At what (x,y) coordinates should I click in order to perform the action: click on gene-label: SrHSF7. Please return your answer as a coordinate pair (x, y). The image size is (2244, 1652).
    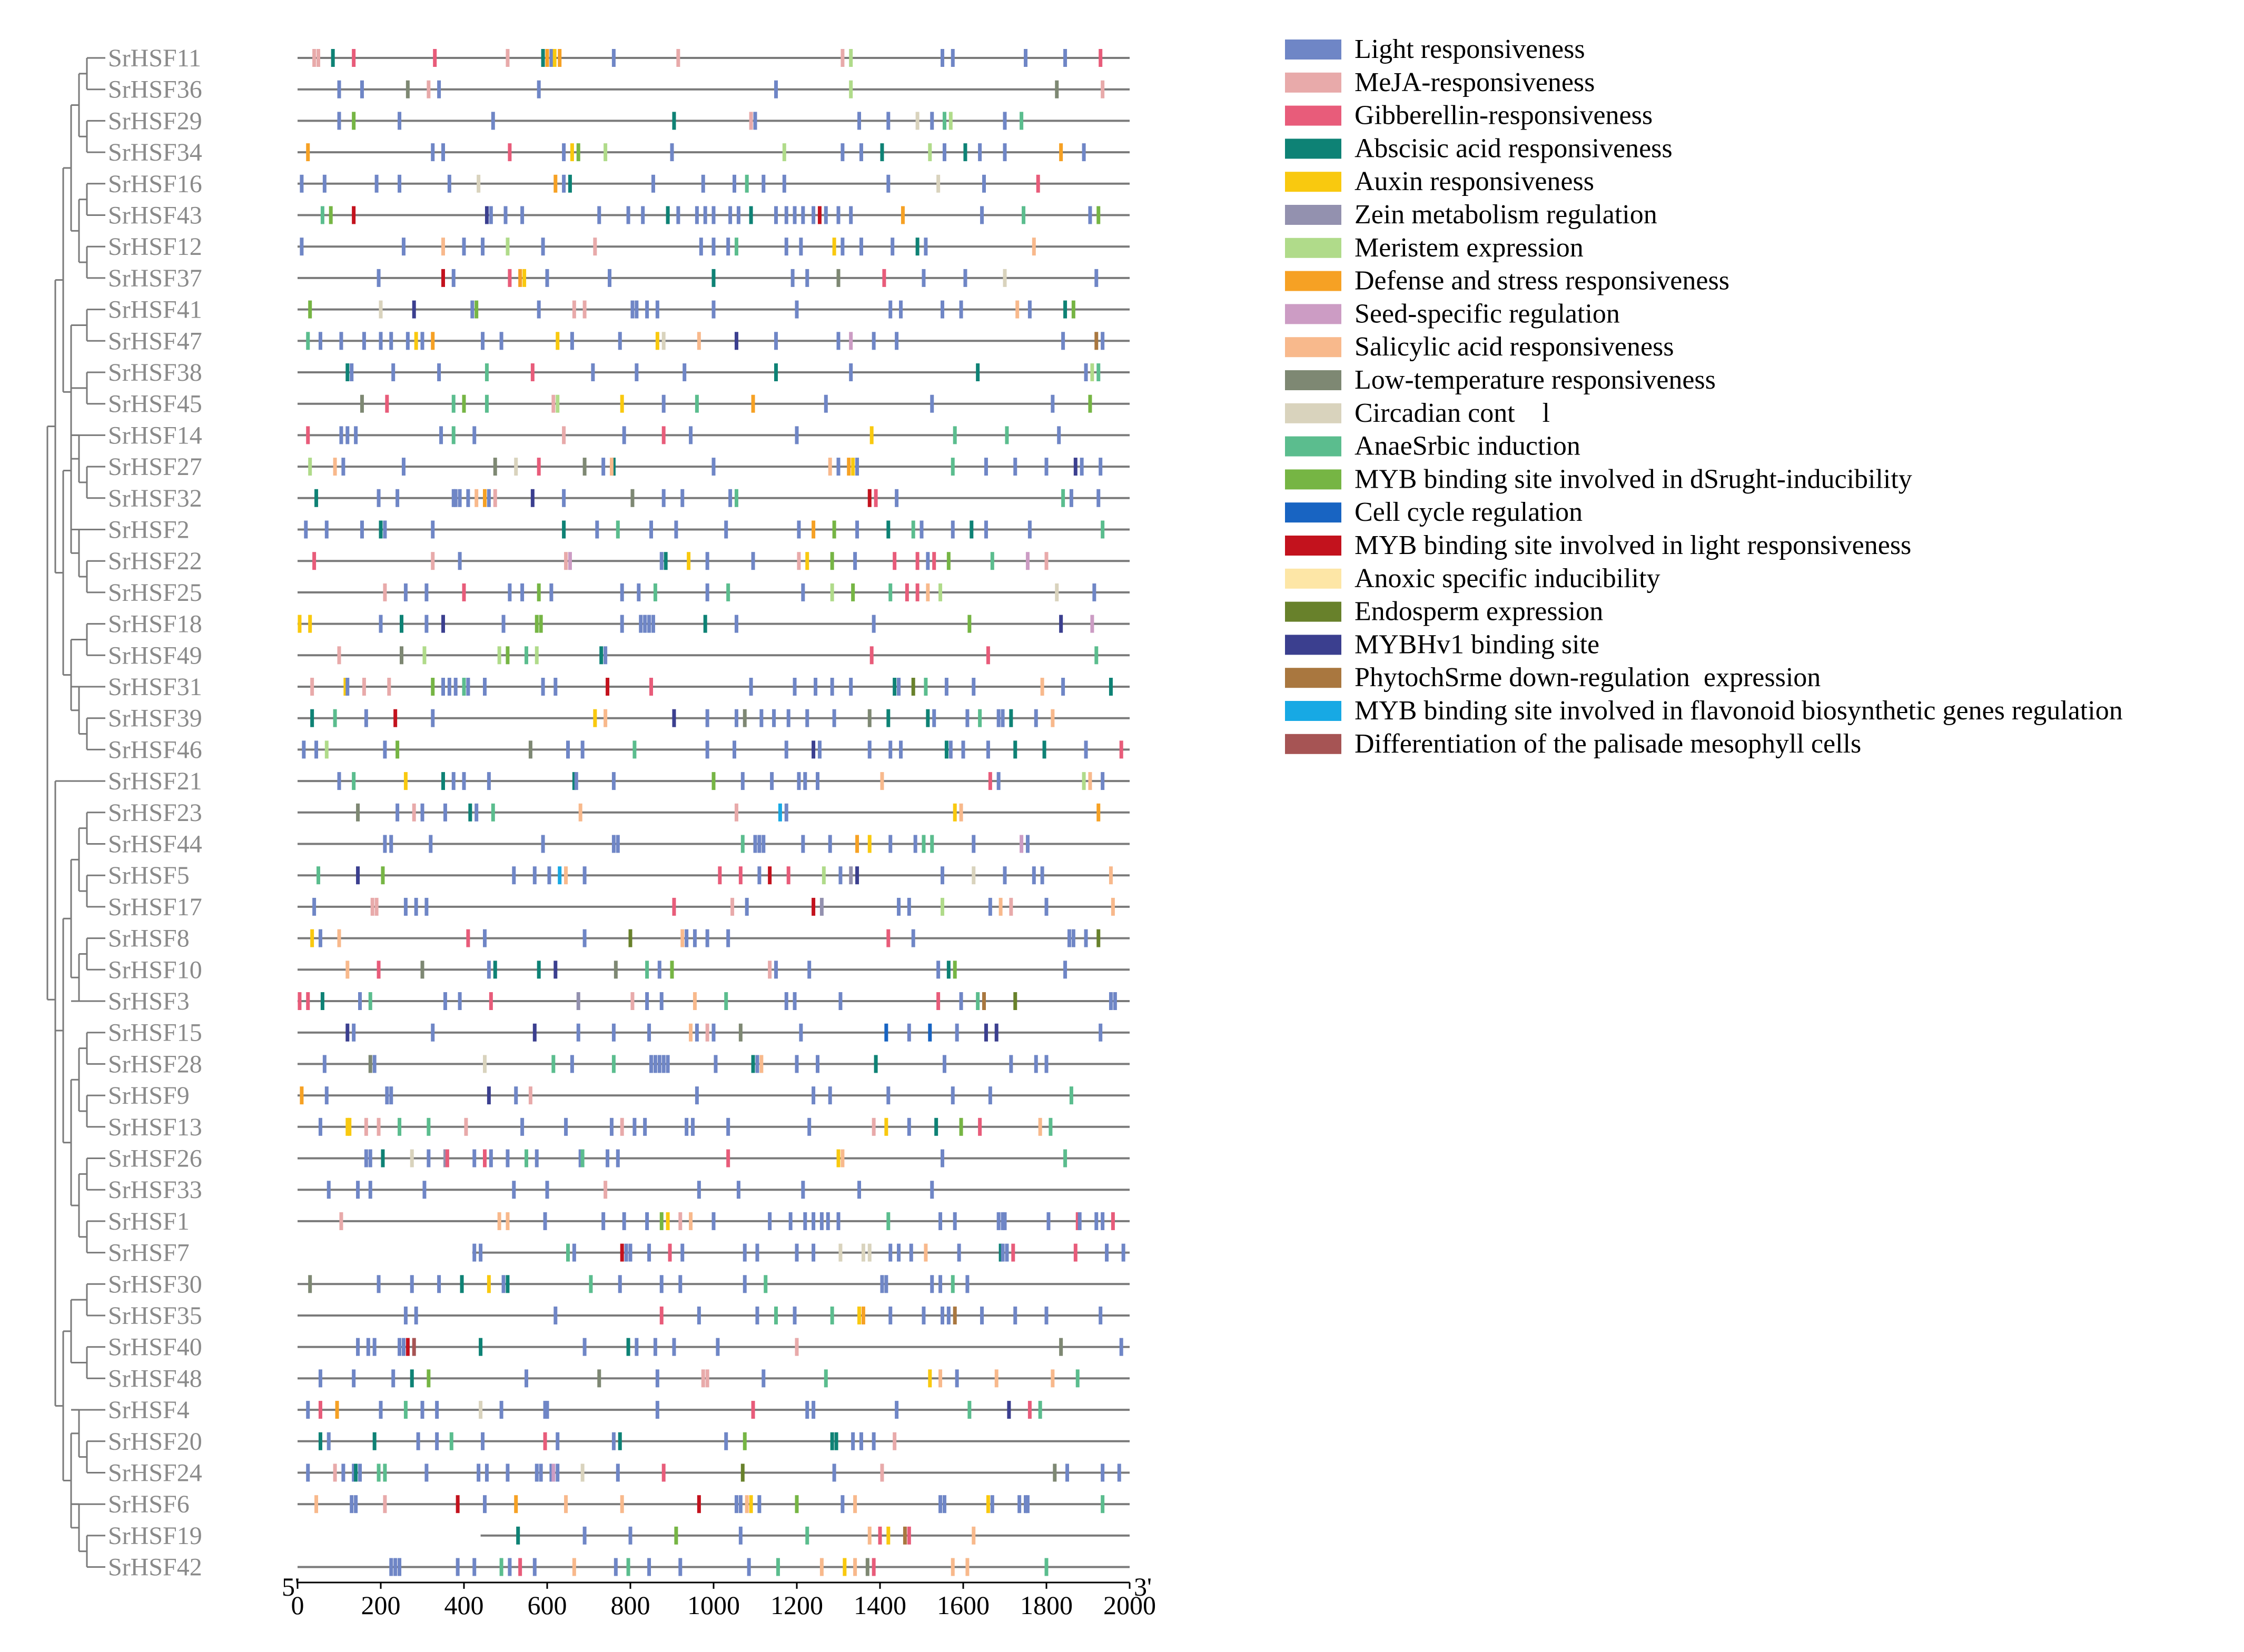
    Looking at the image, I should click on (149, 1253).